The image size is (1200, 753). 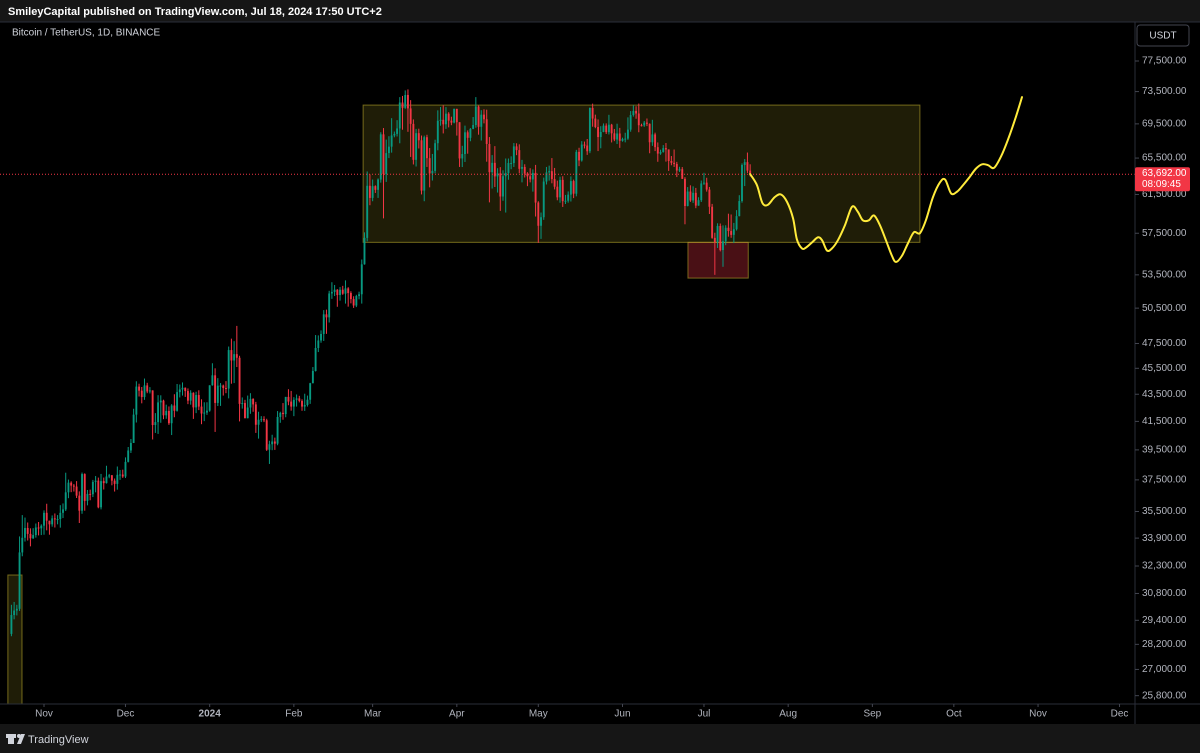 I want to click on x-tick-label: Feb, so click(x=294, y=714).